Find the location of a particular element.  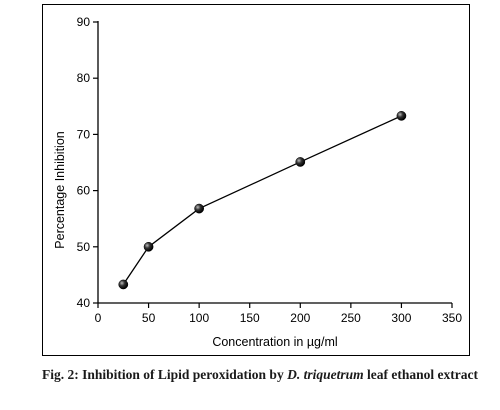

y-tick-label: 50 is located at coordinates (84, 247).